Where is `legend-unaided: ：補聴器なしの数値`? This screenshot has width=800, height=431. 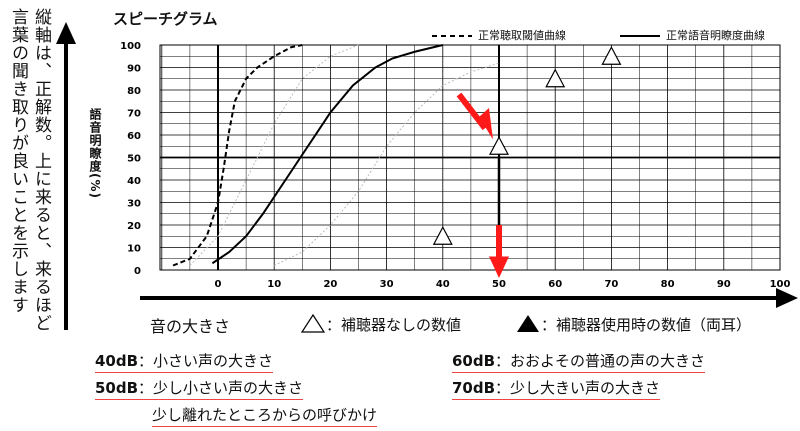 legend-unaided: ：補聴器なしの数値 is located at coordinates (380, 324).